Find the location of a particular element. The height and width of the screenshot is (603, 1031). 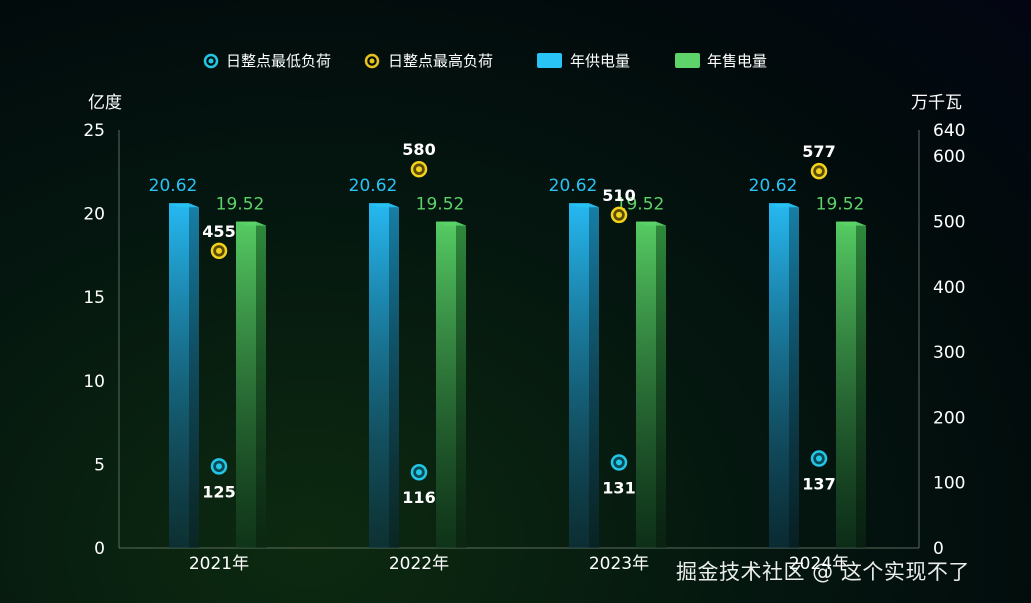

left-tick-label: 15 is located at coordinates (94, 298).